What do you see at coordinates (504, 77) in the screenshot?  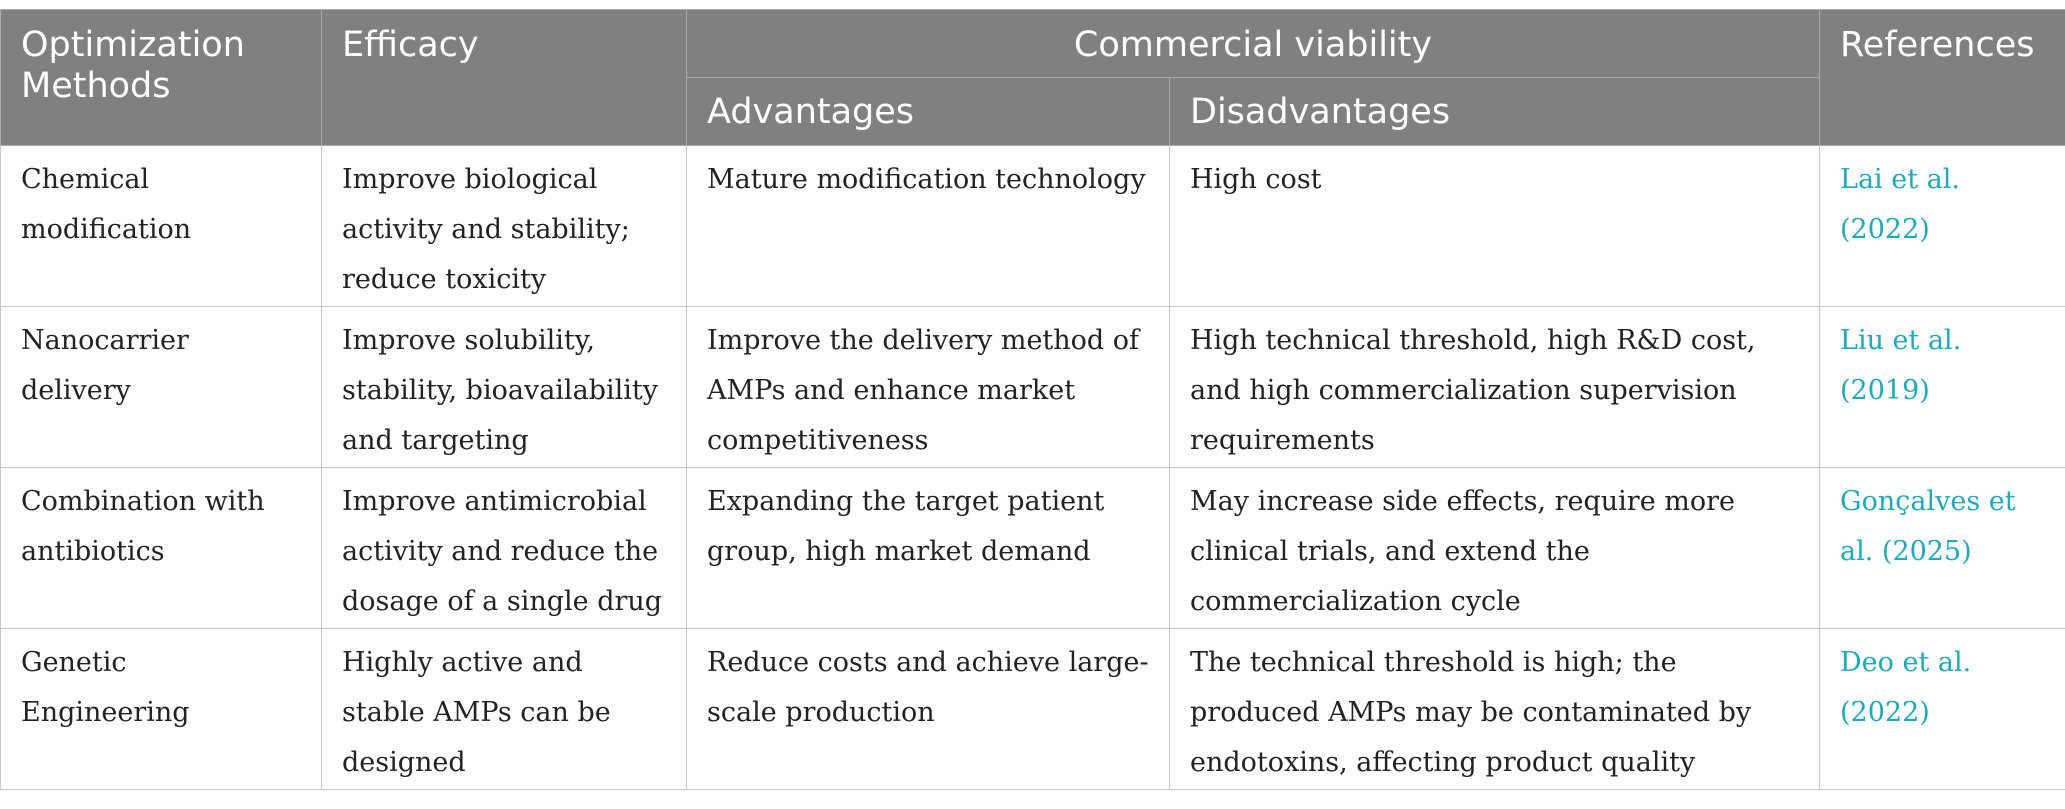 I see `header-efficacy: Efficacy` at bounding box center [504, 77].